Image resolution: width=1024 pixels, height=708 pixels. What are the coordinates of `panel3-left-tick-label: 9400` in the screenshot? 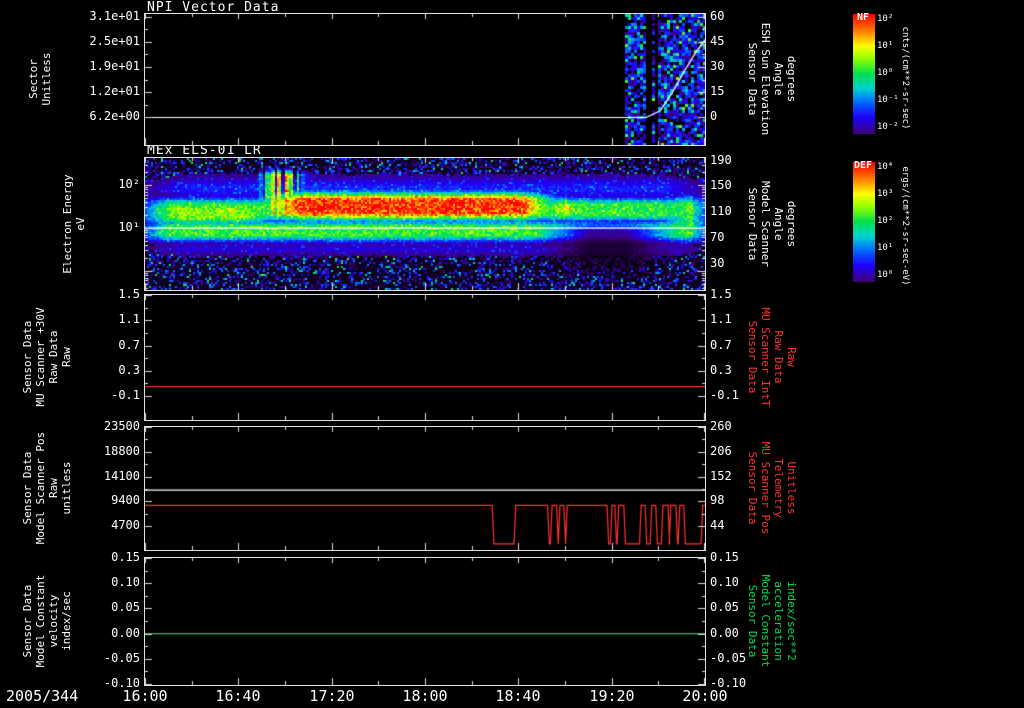 It's located at (125, 500).